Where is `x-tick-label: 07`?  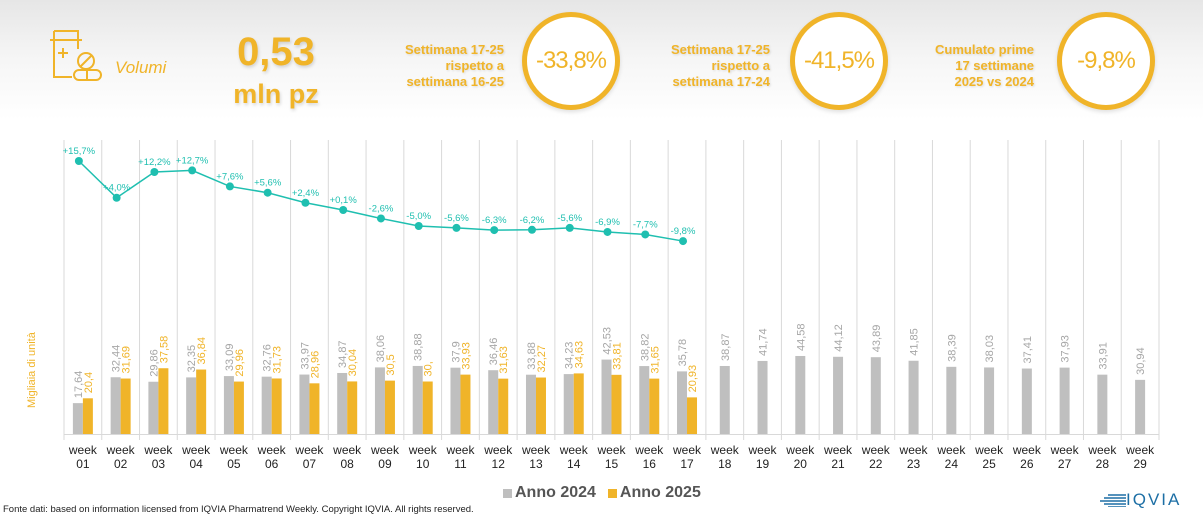
x-tick-label: 07 is located at coordinates (310, 464).